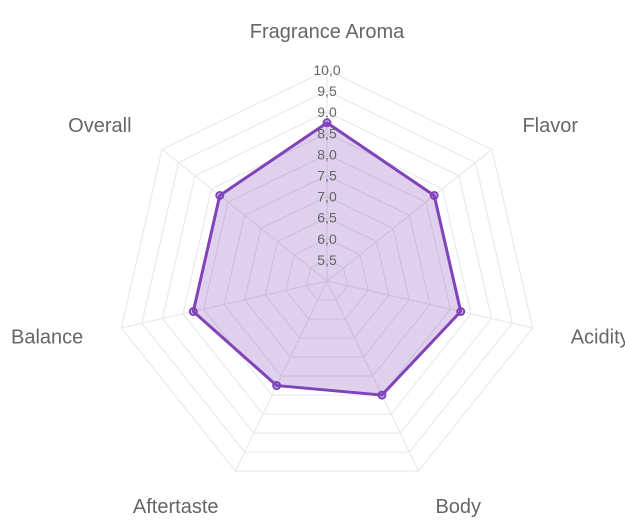  What do you see at coordinates (458, 507) in the screenshot?
I see `axis-label: Body` at bounding box center [458, 507].